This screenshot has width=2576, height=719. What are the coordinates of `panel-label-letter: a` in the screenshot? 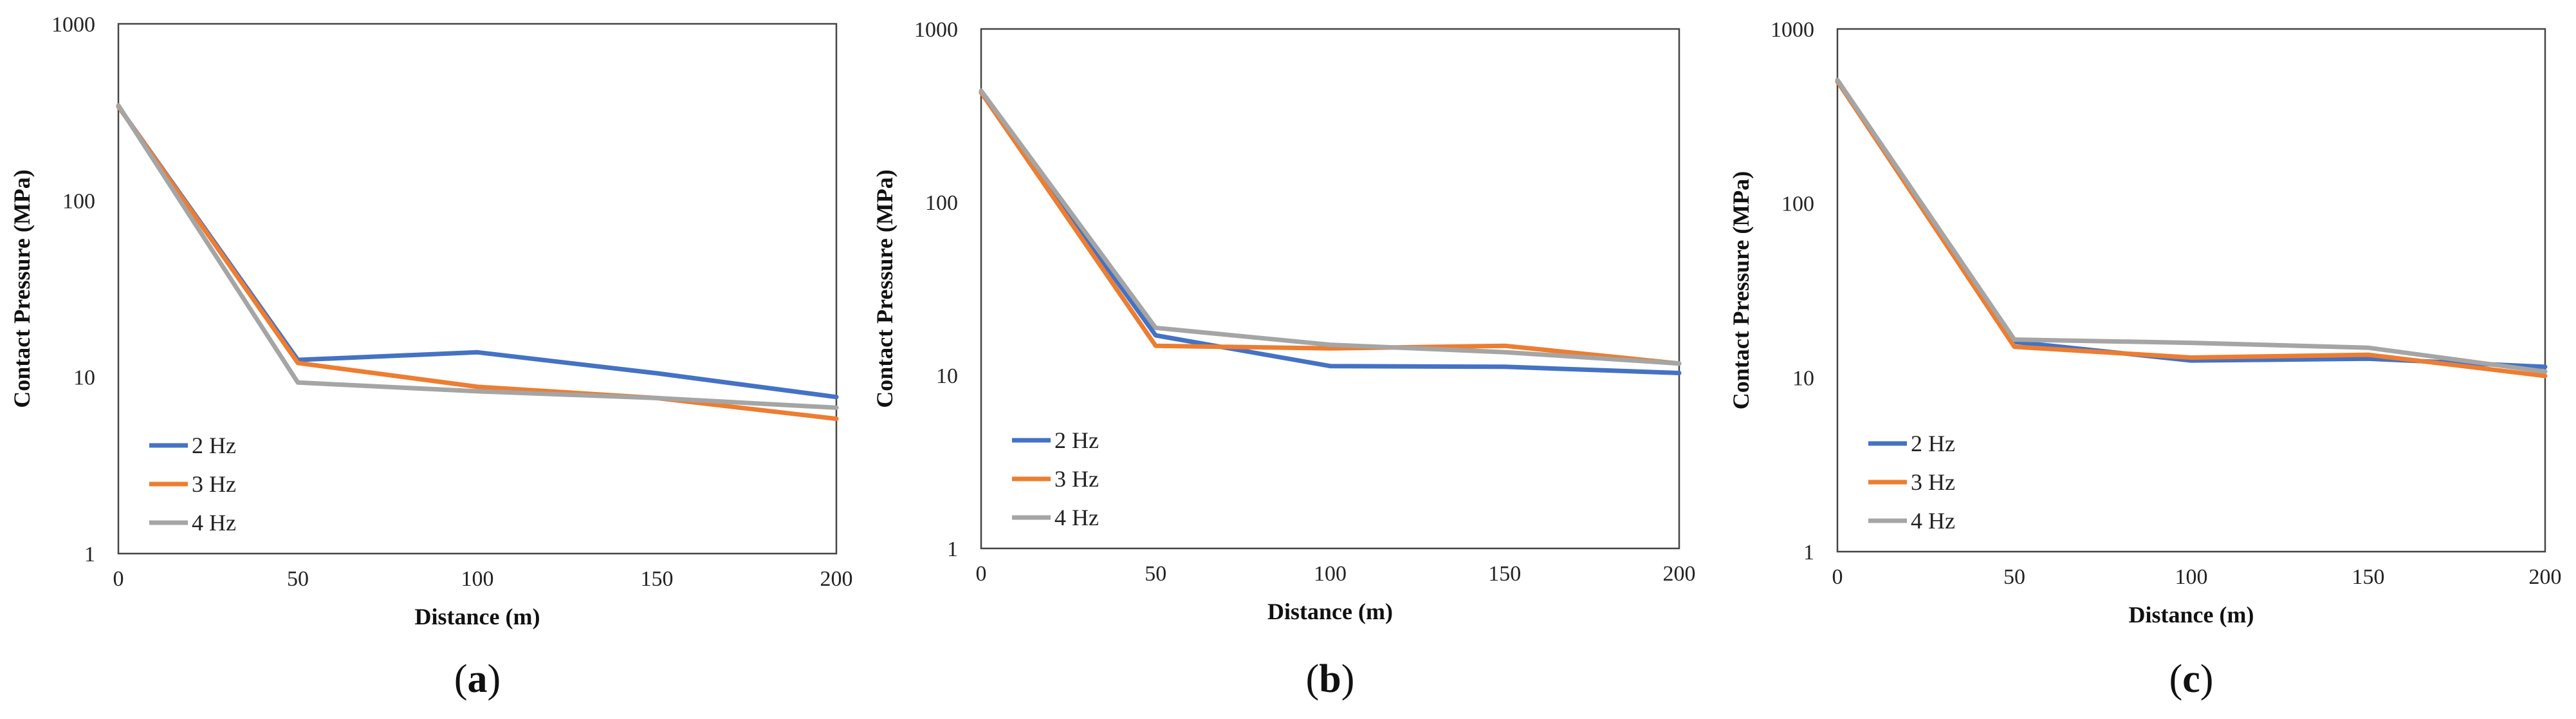 It's located at (478, 679).